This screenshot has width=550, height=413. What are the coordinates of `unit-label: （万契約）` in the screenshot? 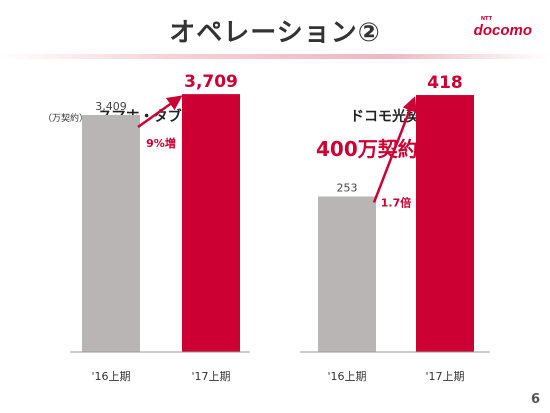 It's located at (66, 119).